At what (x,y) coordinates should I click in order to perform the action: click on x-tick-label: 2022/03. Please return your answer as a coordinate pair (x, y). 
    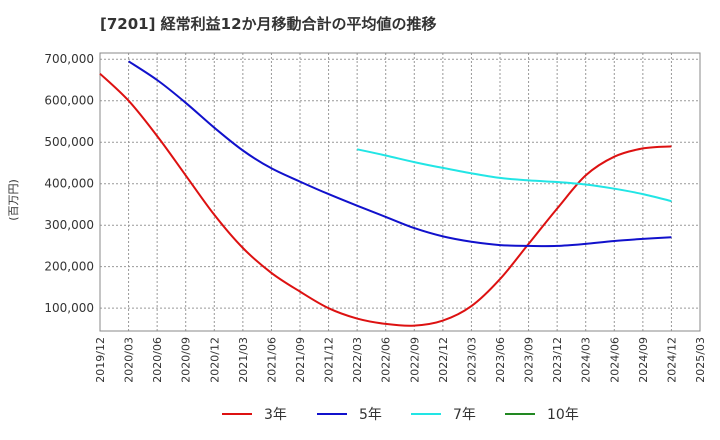
    Looking at the image, I should click on (357, 360).